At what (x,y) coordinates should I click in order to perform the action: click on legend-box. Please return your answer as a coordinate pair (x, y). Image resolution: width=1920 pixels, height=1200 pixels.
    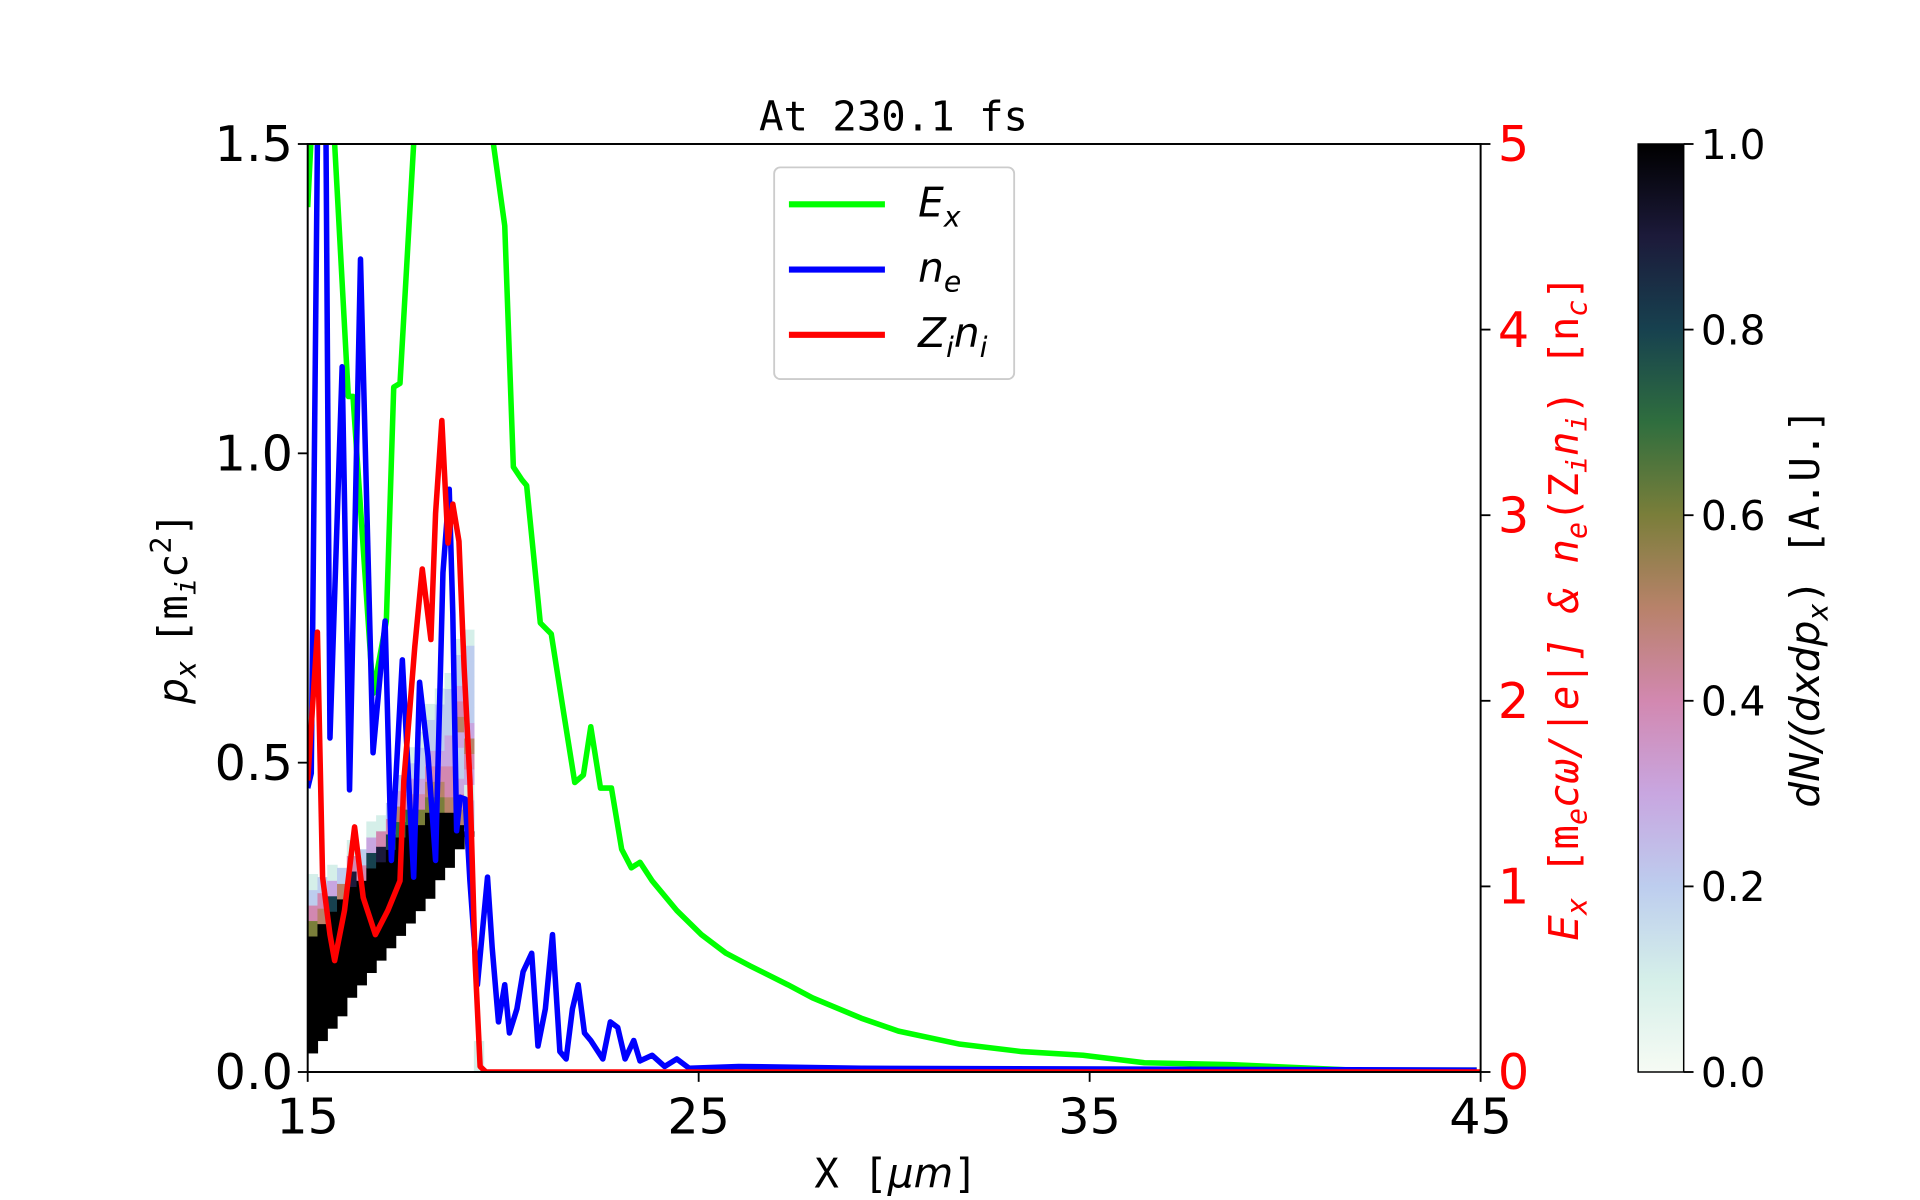
    Looking at the image, I should click on (894, 273).